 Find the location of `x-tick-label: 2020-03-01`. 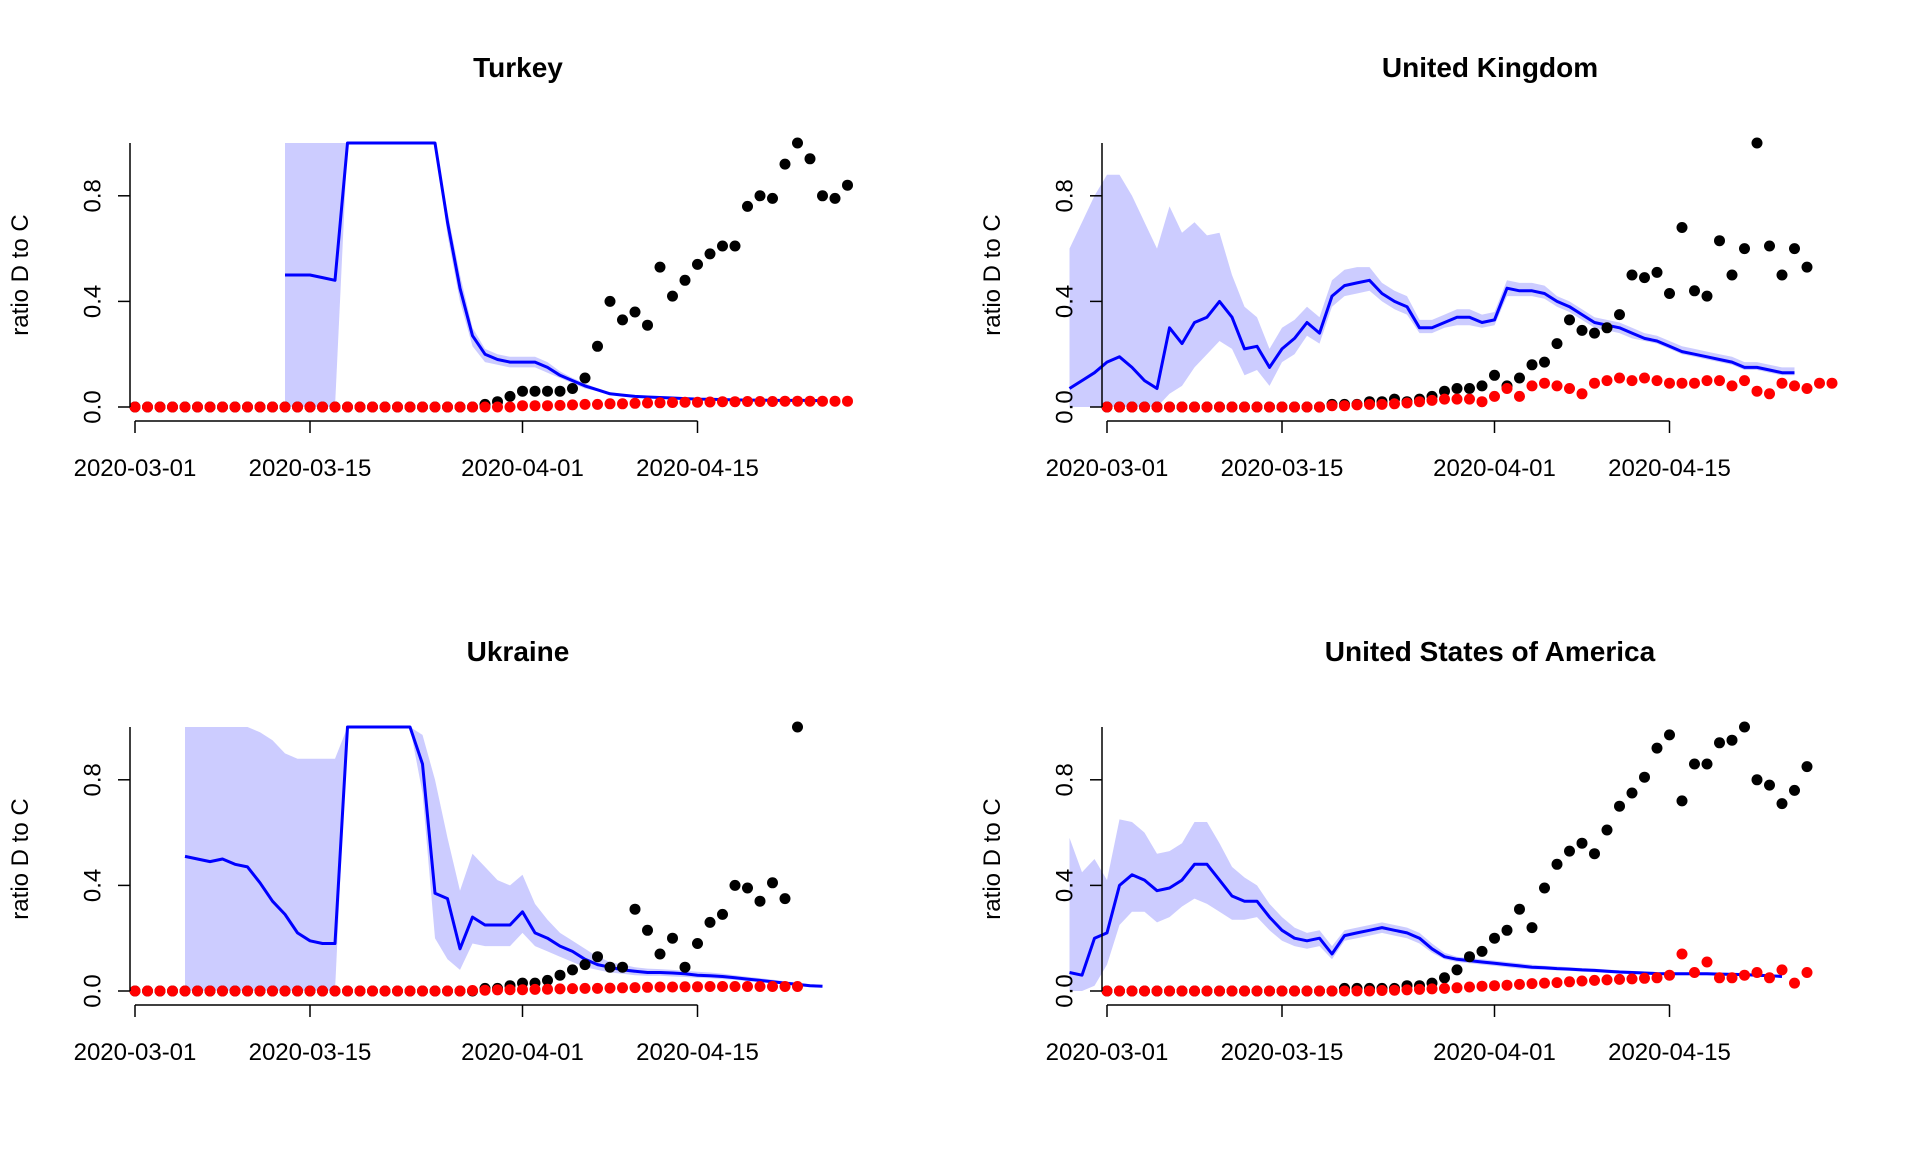

x-tick-label: 2020-03-01 is located at coordinates (135, 1052).